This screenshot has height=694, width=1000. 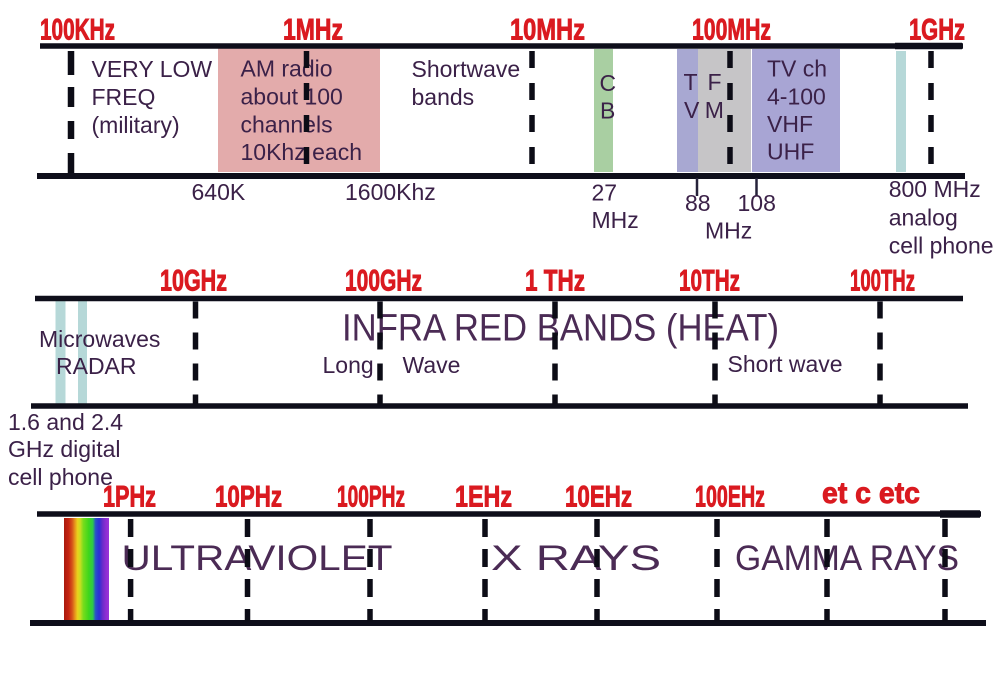 What do you see at coordinates (797, 69) in the screenshot?
I see `svg-text: TV ch` at bounding box center [797, 69].